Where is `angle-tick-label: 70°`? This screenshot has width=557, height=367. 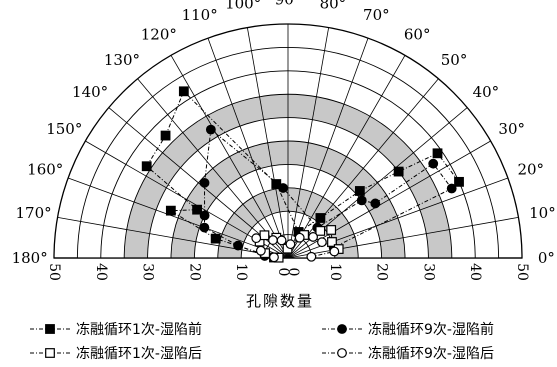 angle-tick-label: 70° is located at coordinates (376, 15).